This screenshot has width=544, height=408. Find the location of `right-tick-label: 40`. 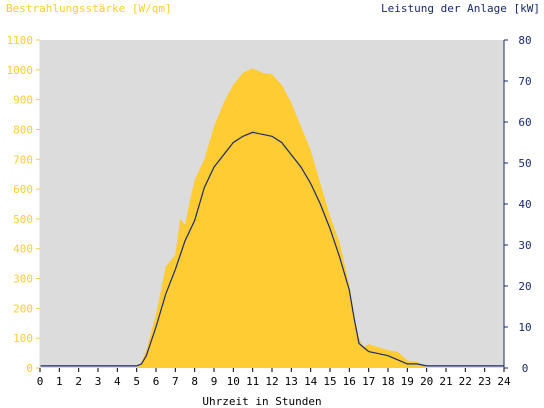

right-tick-label: 40 is located at coordinates (524, 204).